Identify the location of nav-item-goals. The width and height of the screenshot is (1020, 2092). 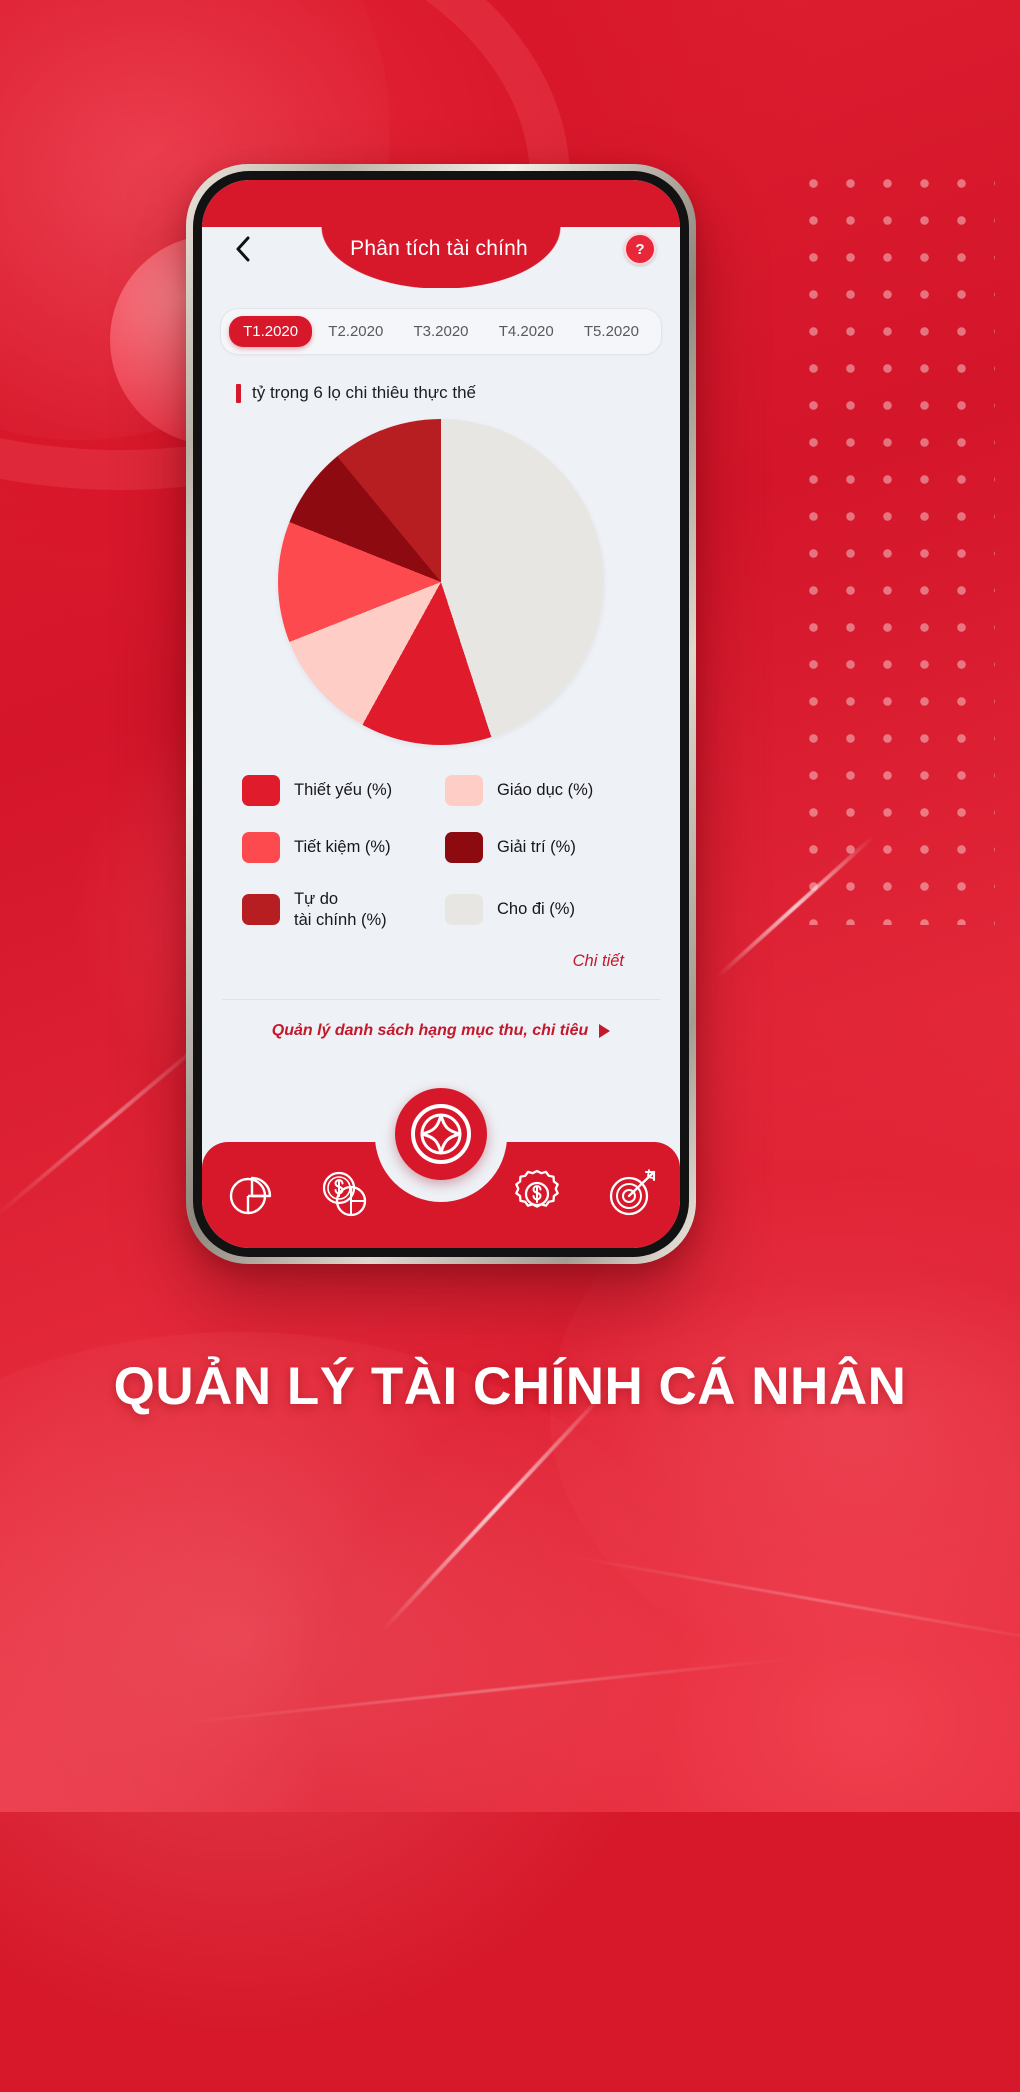
(632, 1194).